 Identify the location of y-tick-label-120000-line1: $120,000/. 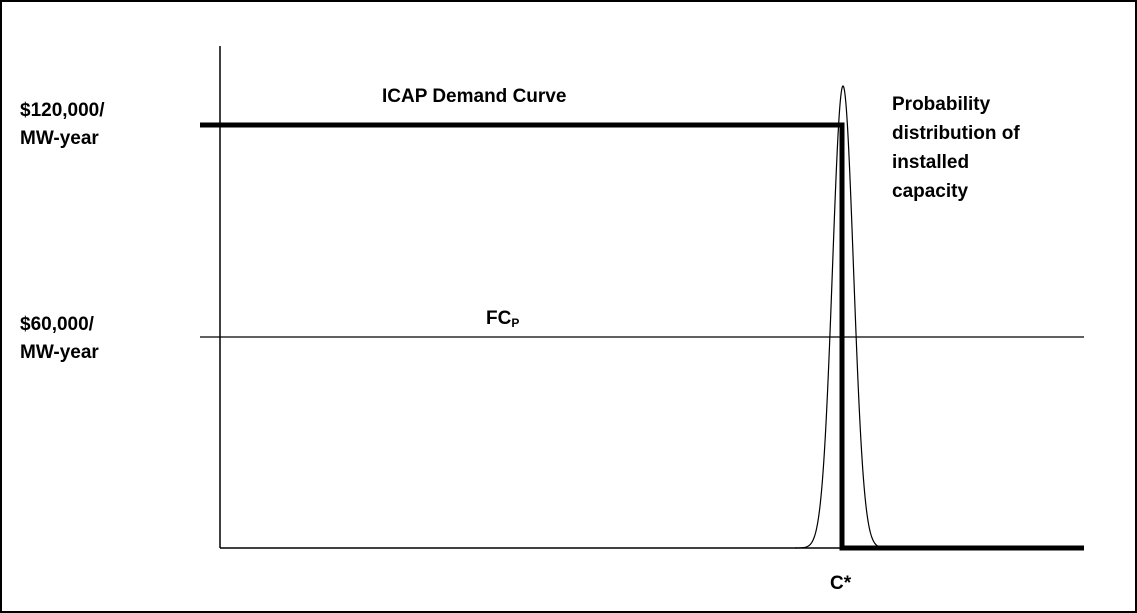
(62, 110).